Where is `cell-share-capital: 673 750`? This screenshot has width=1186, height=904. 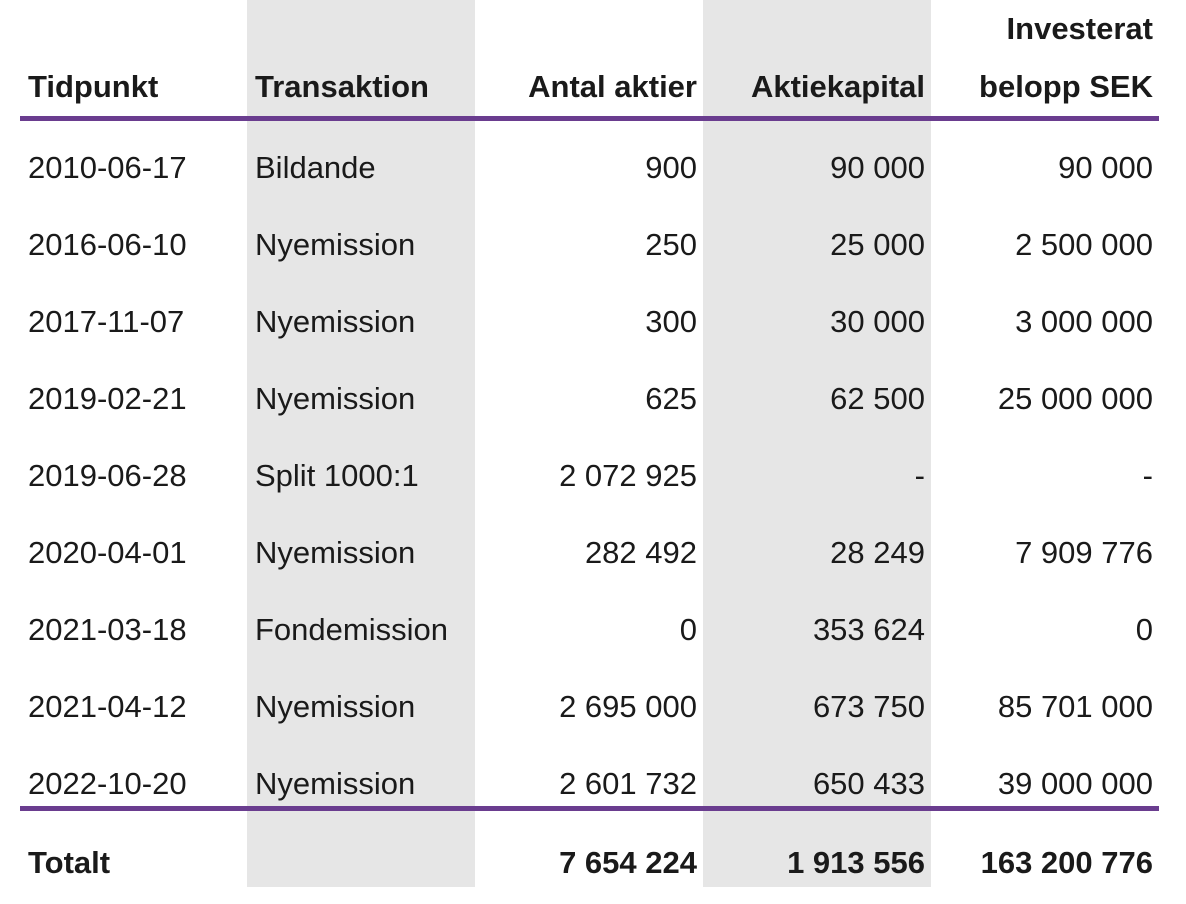
cell-share-capital: 673 750 is located at coordinates (868, 706).